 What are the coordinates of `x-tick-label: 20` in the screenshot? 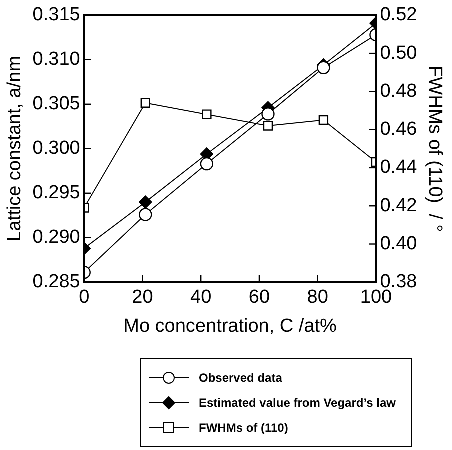 It's located at (143, 297).